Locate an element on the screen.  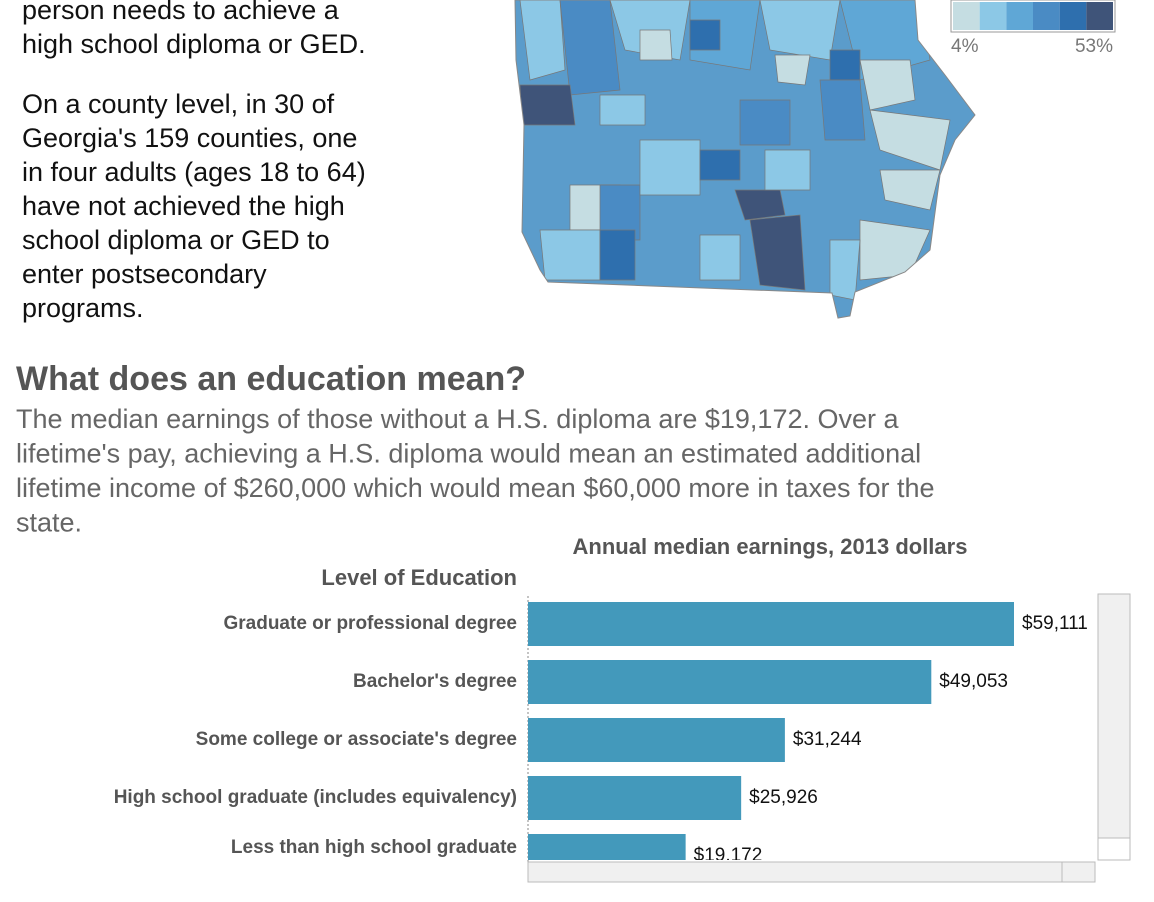
section-heading: What does an education mean? is located at coordinates (271, 379).